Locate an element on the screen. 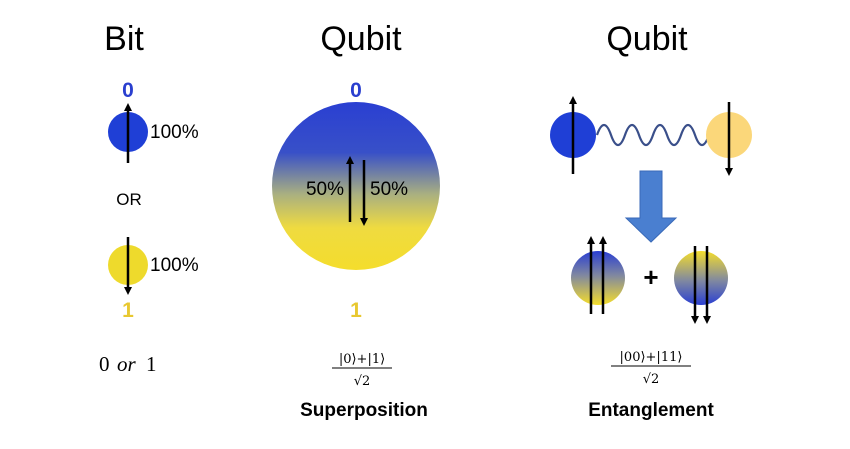  bit-zero-label: 0 is located at coordinates (128, 90).